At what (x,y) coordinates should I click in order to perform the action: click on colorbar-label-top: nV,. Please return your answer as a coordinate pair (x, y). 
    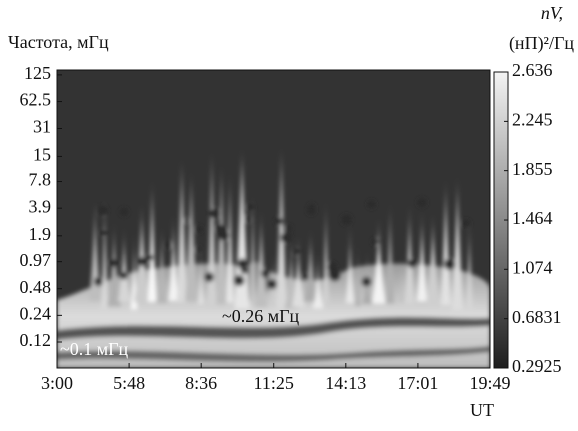
    Looking at the image, I should click on (552, 13).